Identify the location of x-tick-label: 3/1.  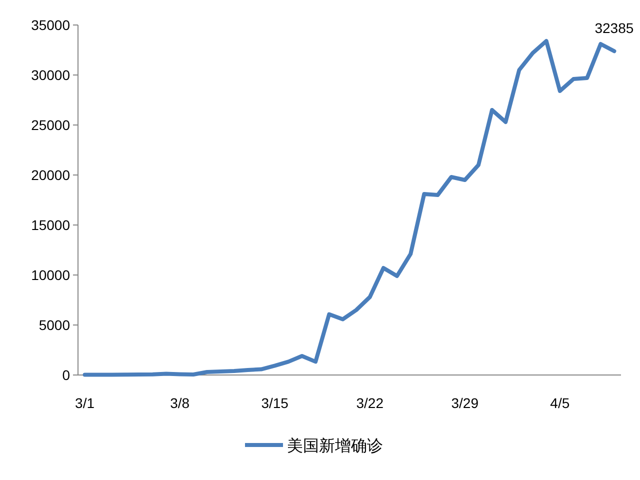
(85, 403).